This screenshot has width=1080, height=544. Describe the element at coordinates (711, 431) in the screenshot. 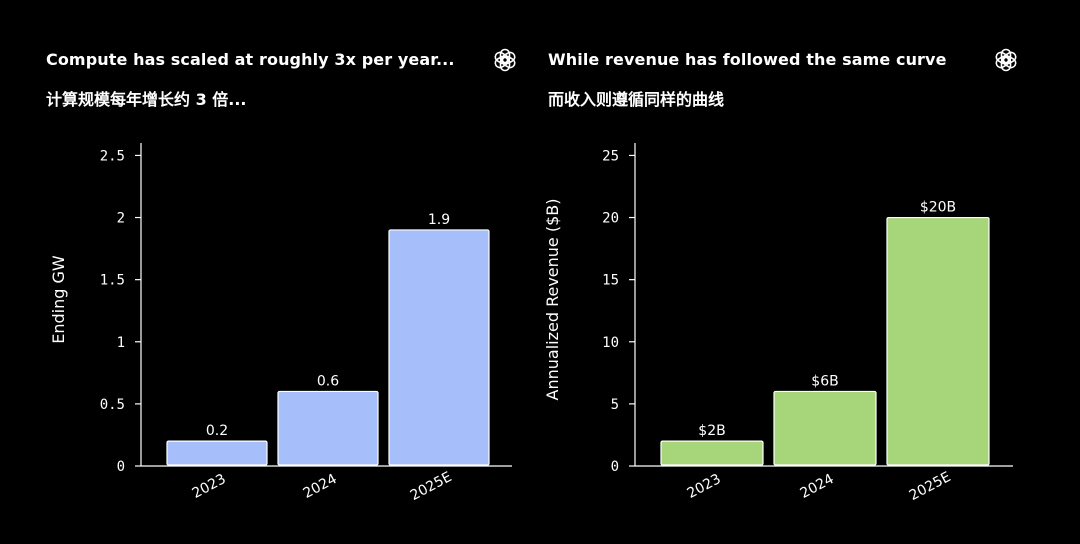

I see `data-label: $2B` at that location.